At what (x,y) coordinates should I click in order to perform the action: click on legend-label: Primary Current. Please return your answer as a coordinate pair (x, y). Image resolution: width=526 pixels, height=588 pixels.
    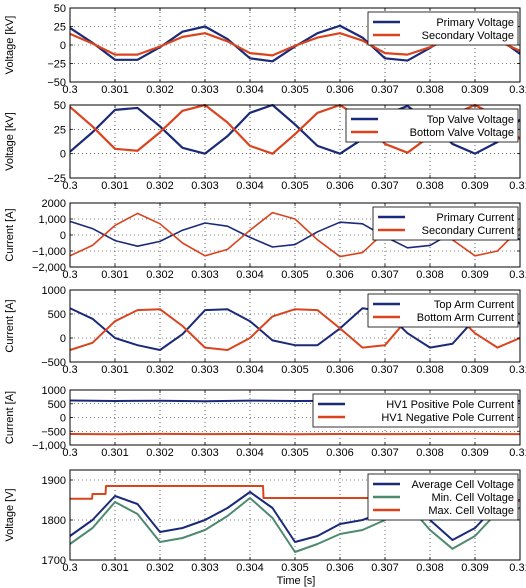
    Looking at the image, I should click on (475, 218).